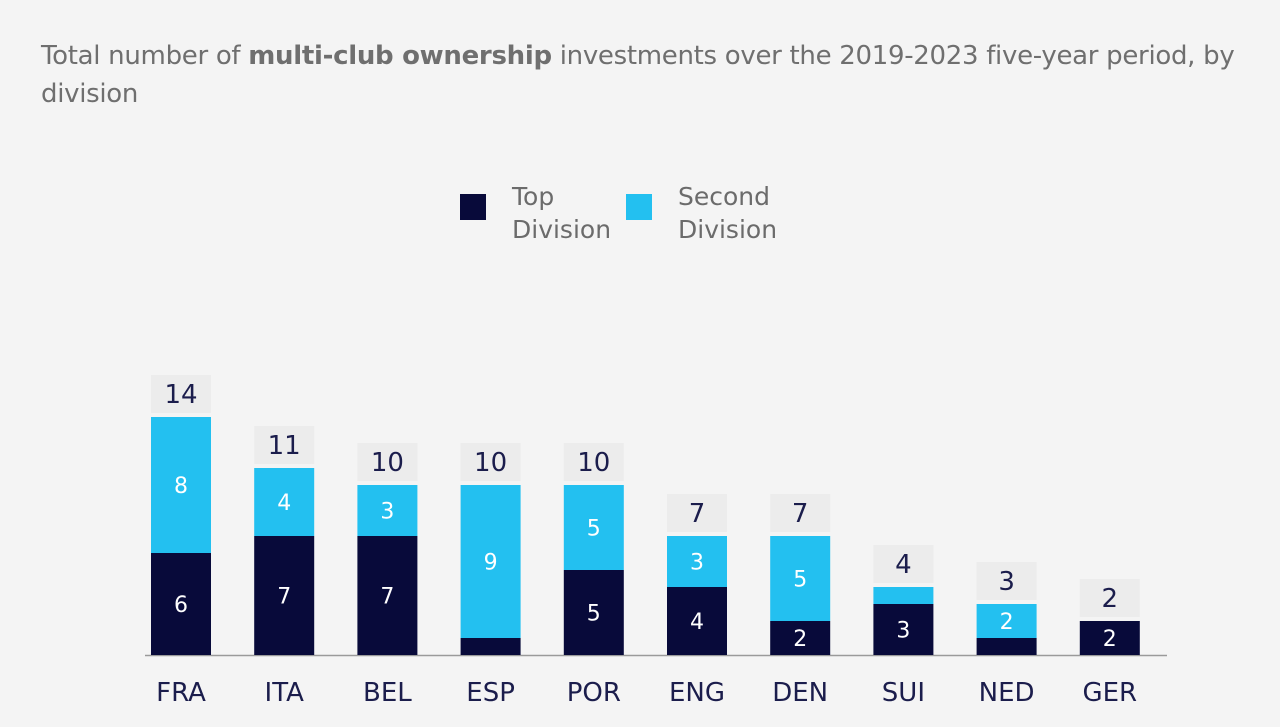  I want to click on bar-ger-top-division, so click(1109, 638).